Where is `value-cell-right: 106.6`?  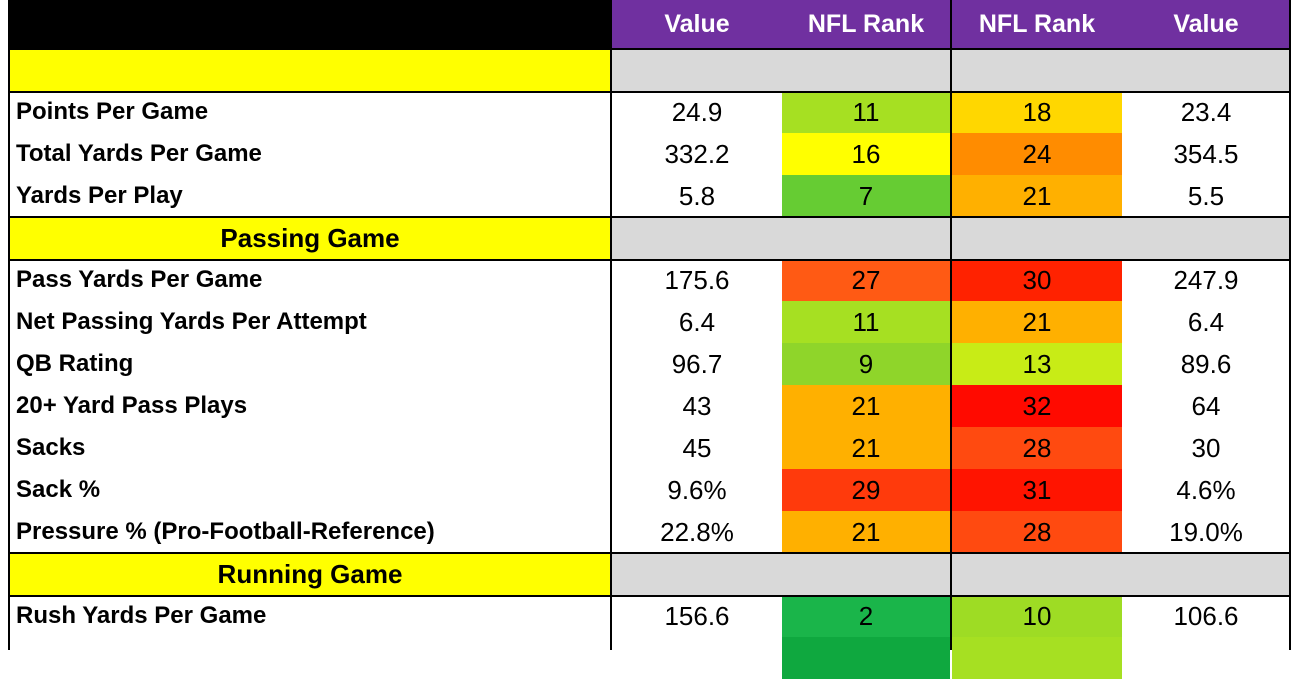 value-cell-right: 106.6 is located at coordinates (1206, 615).